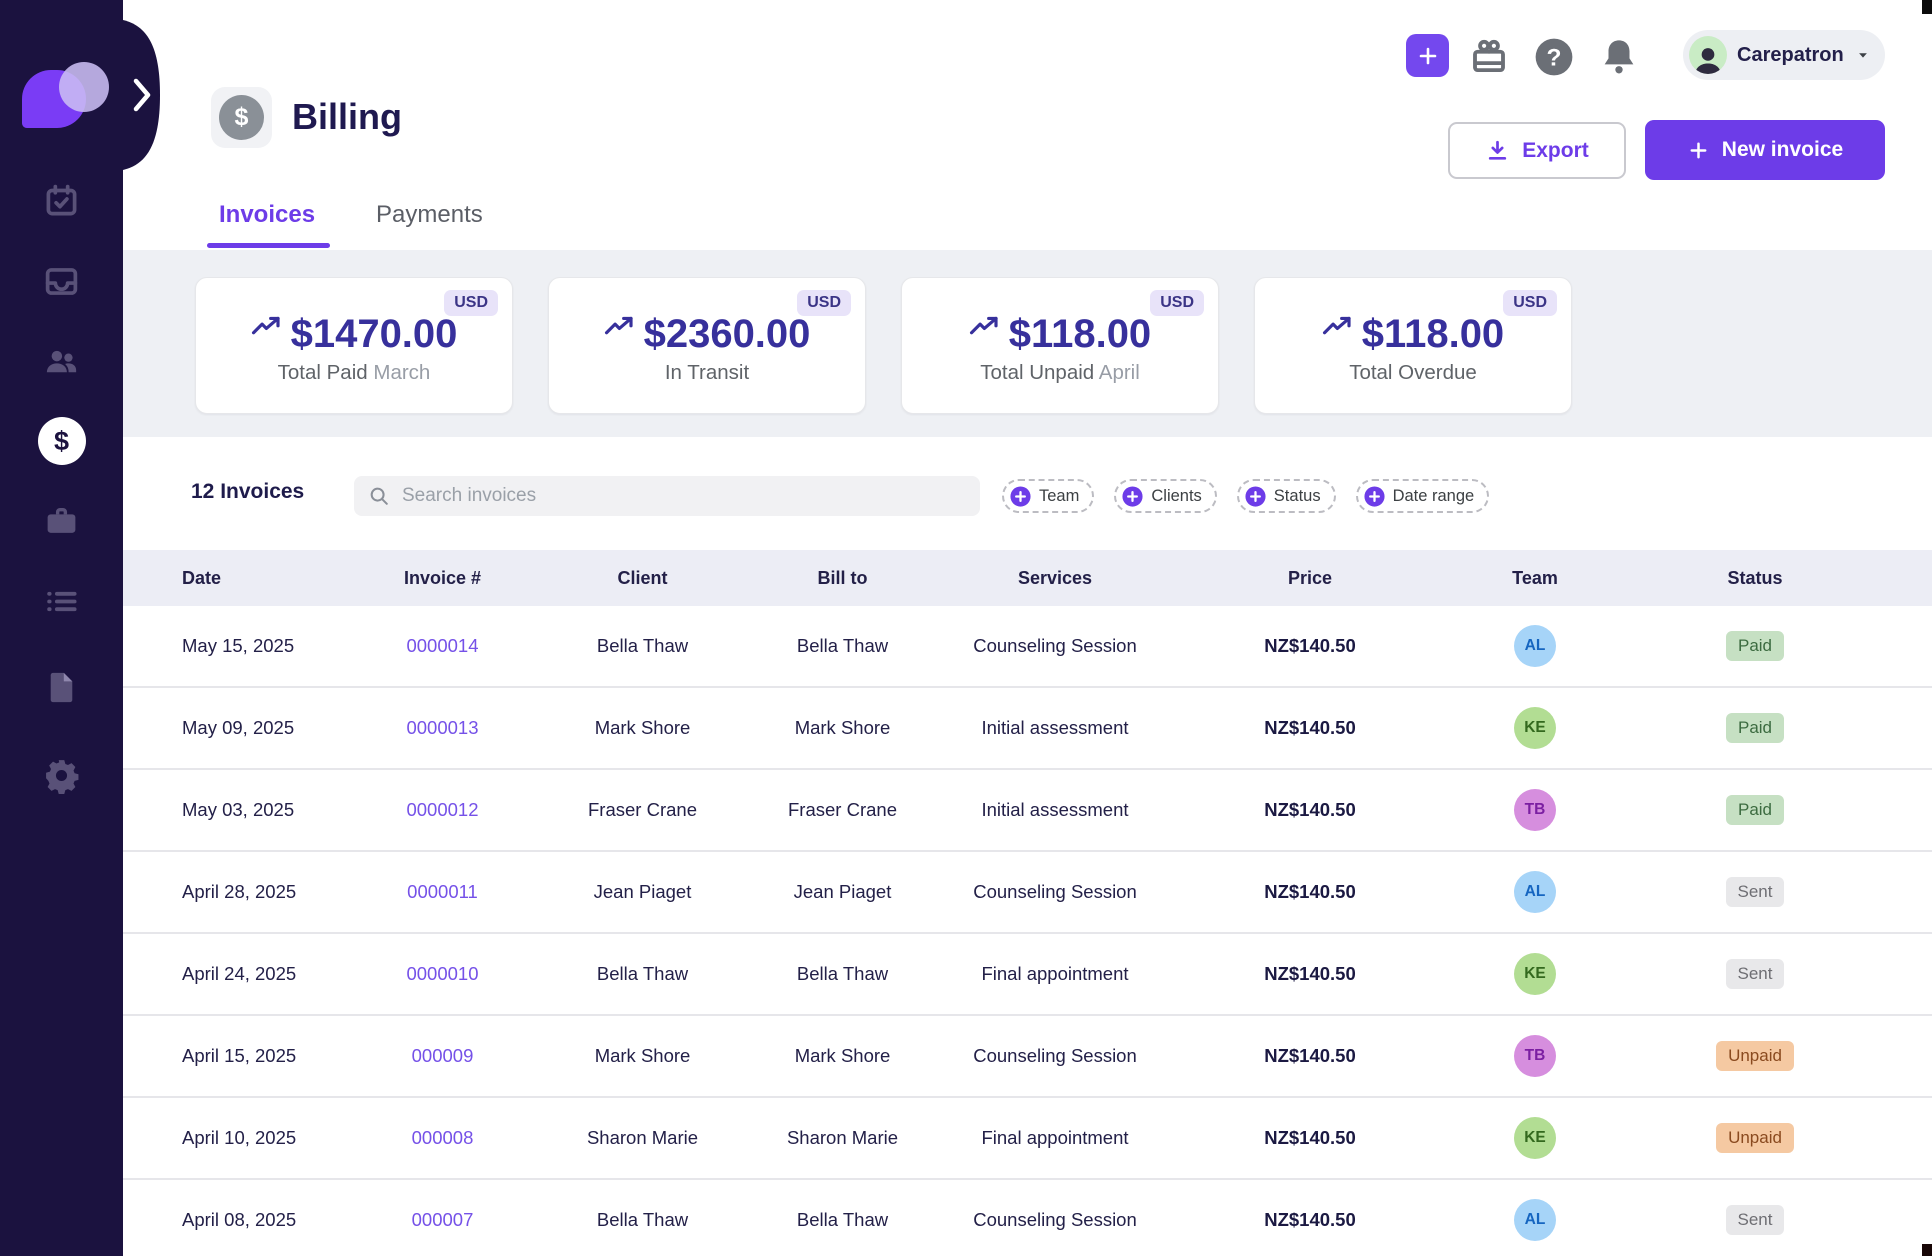  What do you see at coordinates (61, 361) in the screenshot?
I see `sidebar-item-clients` at bounding box center [61, 361].